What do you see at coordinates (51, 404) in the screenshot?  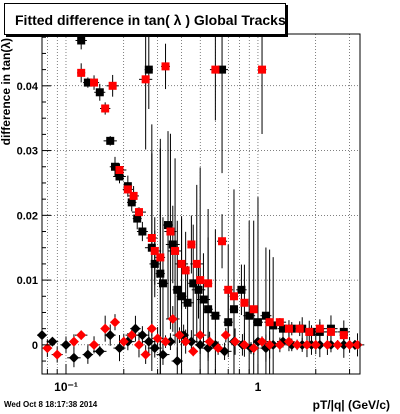 I see `timestamp: Wed Oct 8 18:17:38 2014` at bounding box center [51, 404].